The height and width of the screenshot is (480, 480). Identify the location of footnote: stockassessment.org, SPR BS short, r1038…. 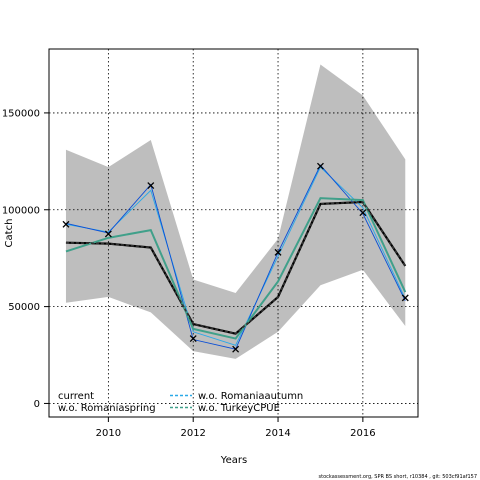
(398, 477).